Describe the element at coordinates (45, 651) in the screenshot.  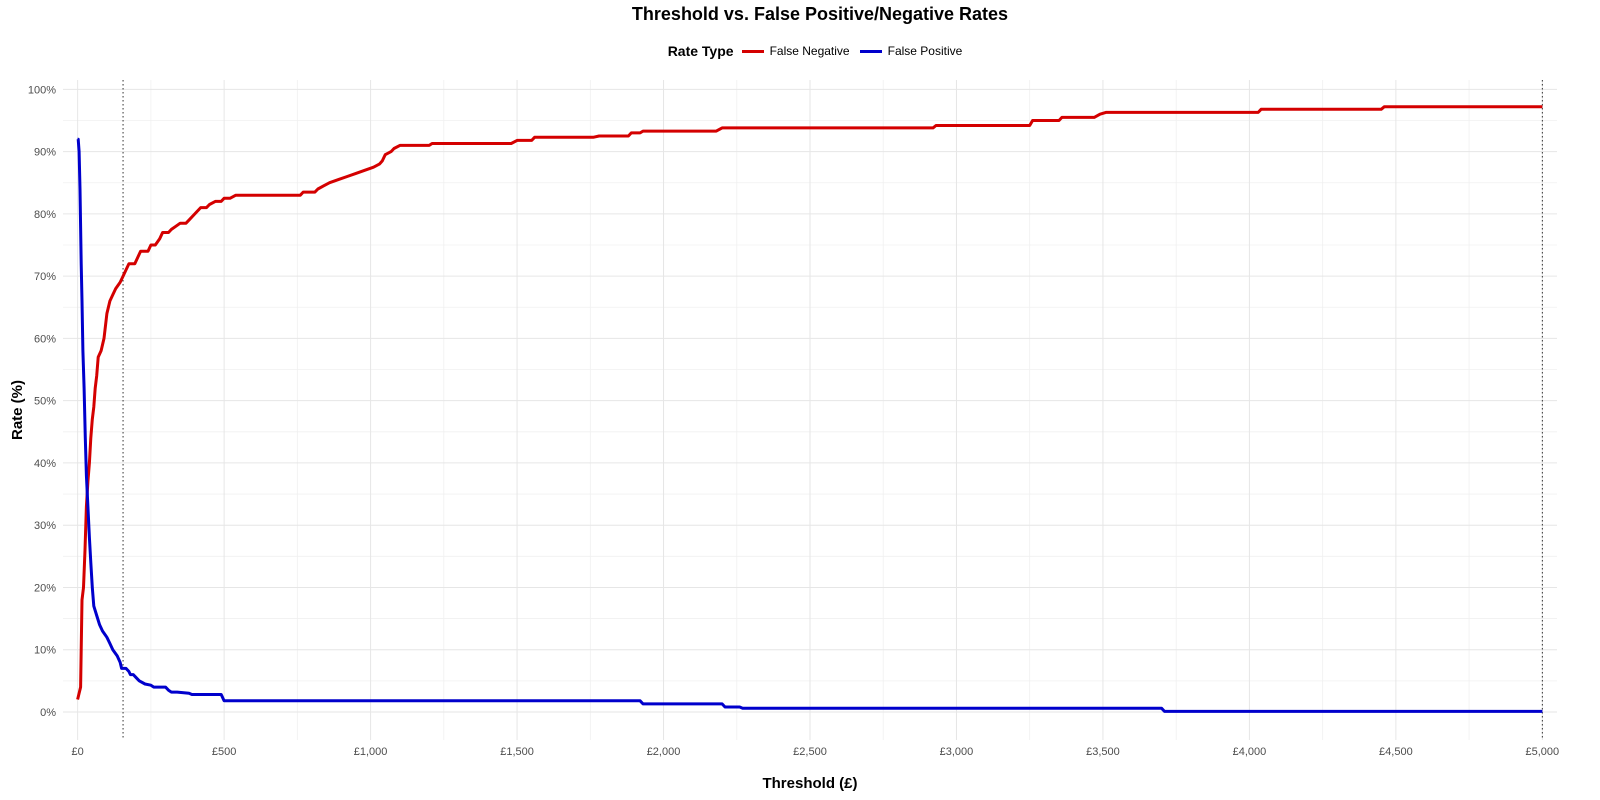
I see `y-tick-label: 10%` at that location.